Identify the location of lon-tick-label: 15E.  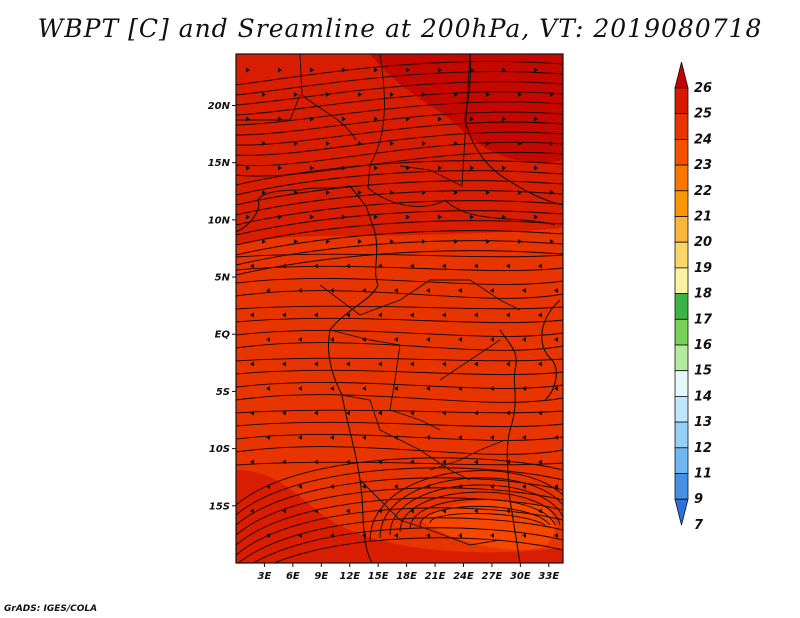
(378, 576).